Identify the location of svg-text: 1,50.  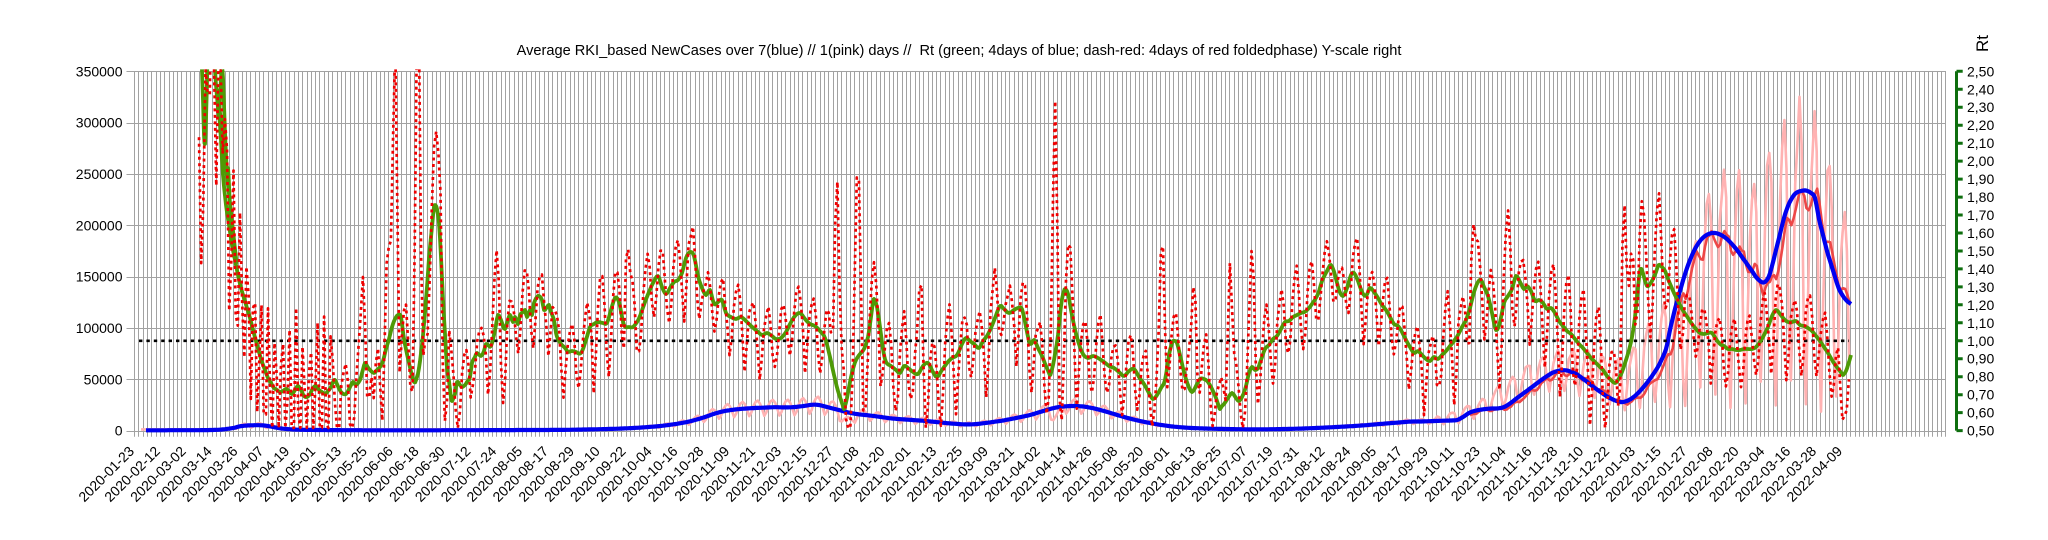
(1980, 251).